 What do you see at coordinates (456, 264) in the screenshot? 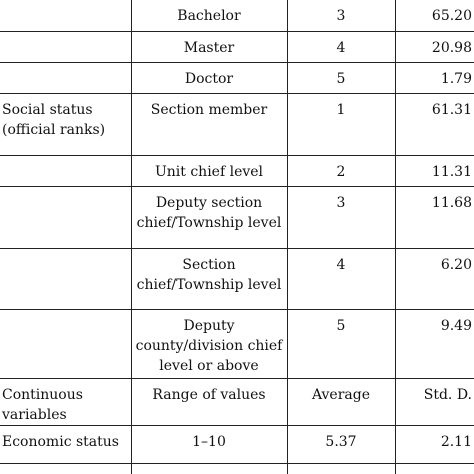
I see `cell-text: 6.20` at bounding box center [456, 264].